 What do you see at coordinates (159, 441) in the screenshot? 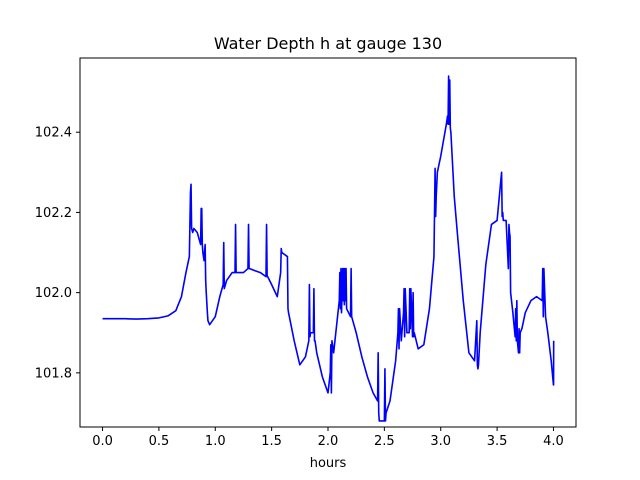
I see `x-tick-label: 0.5` at bounding box center [159, 441].